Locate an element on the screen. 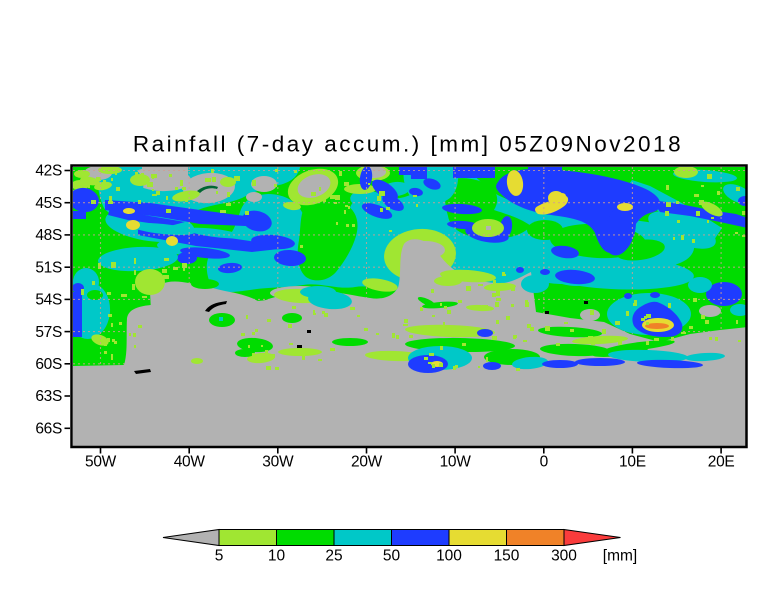 The image size is (784, 612). svg-text: 57S is located at coordinates (48, 332).